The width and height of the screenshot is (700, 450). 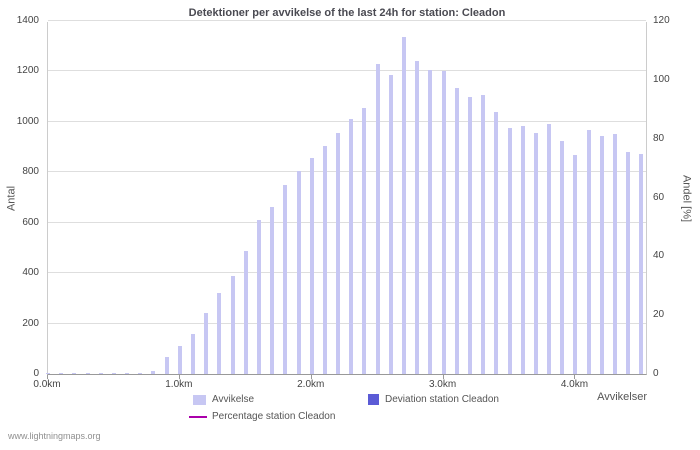 What do you see at coordinates (30, 323) in the screenshot?
I see `y-tick-label-left: 200` at bounding box center [30, 323].